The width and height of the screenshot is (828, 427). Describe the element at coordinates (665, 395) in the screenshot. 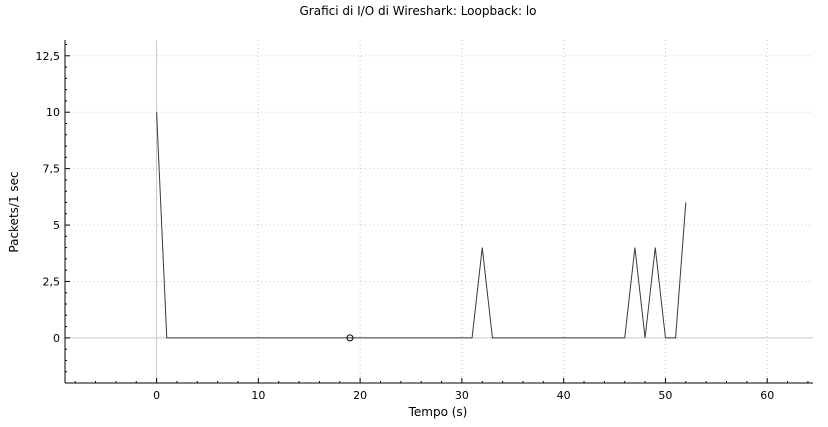

I see `x-tick-label: 50` at that location.